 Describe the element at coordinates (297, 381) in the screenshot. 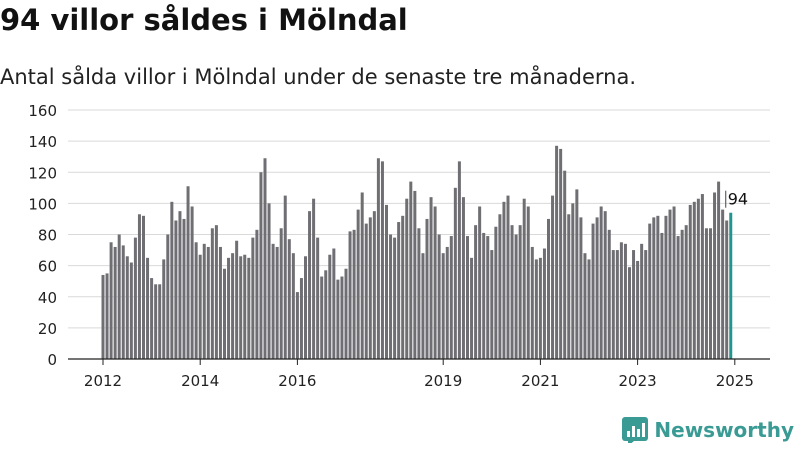

I see `x-tick-label: 2016` at that location.